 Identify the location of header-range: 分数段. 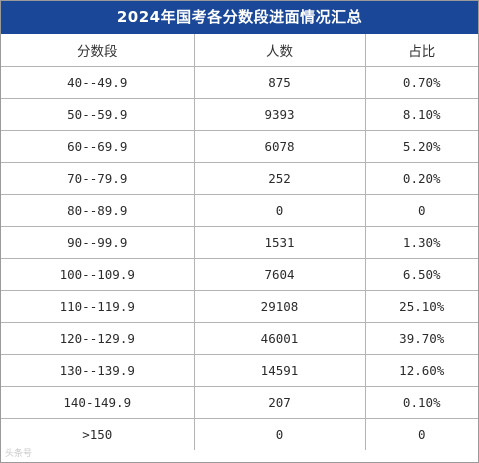
(98, 50).